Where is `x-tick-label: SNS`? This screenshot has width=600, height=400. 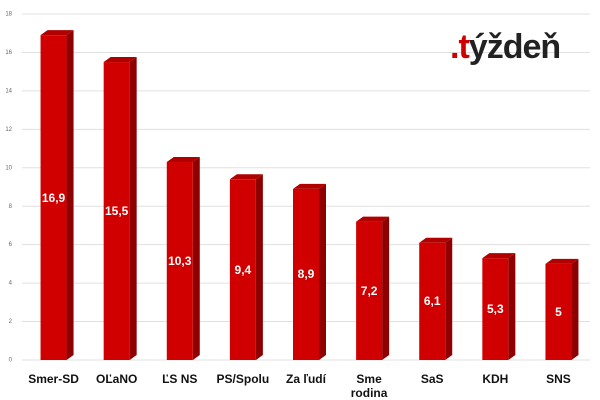 x-tick-label: SNS is located at coordinates (558, 379).